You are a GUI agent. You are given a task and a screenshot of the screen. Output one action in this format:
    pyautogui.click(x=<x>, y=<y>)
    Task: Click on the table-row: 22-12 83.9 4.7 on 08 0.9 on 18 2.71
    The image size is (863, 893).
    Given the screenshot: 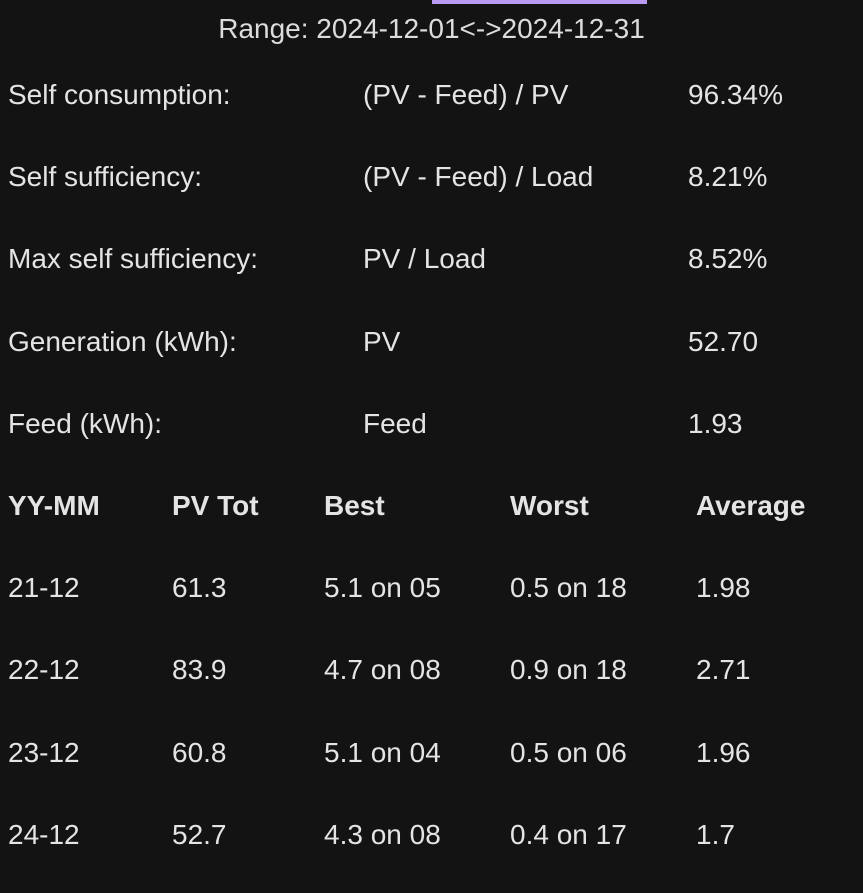 What is the action you would take?
    pyautogui.click(x=433, y=670)
    